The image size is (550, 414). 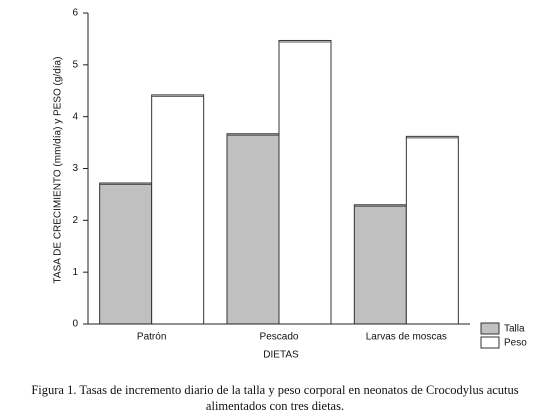 I want to click on caption: alimentados con tres dietas., so click(x=275, y=406).